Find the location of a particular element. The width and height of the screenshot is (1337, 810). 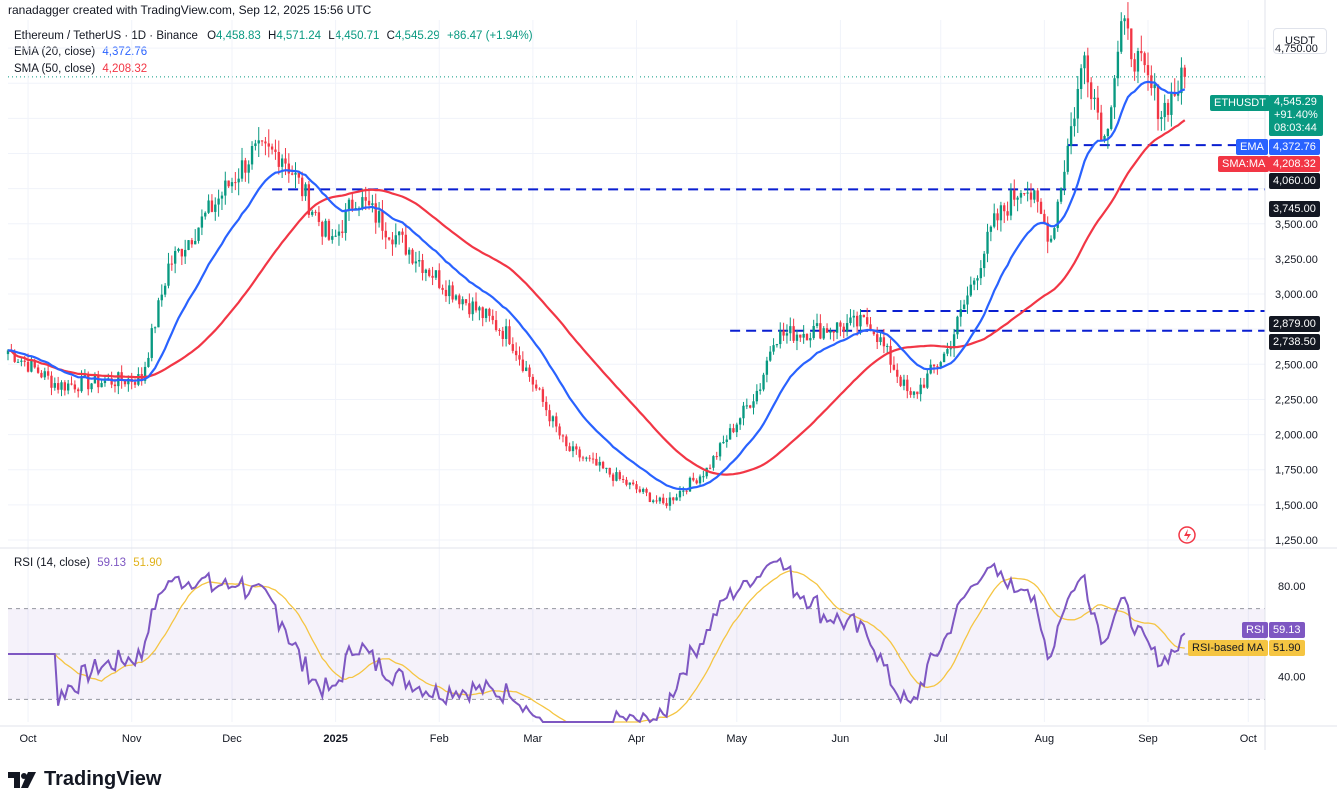

open-label: O is located at coordinates (212, 36).